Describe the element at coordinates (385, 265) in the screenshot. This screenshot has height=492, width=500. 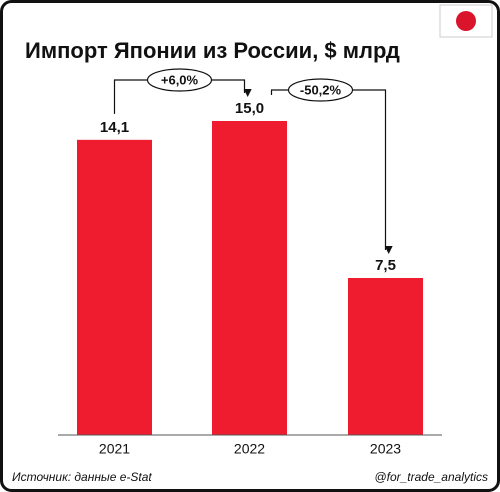
I see `value-label: 7,5` at that location.